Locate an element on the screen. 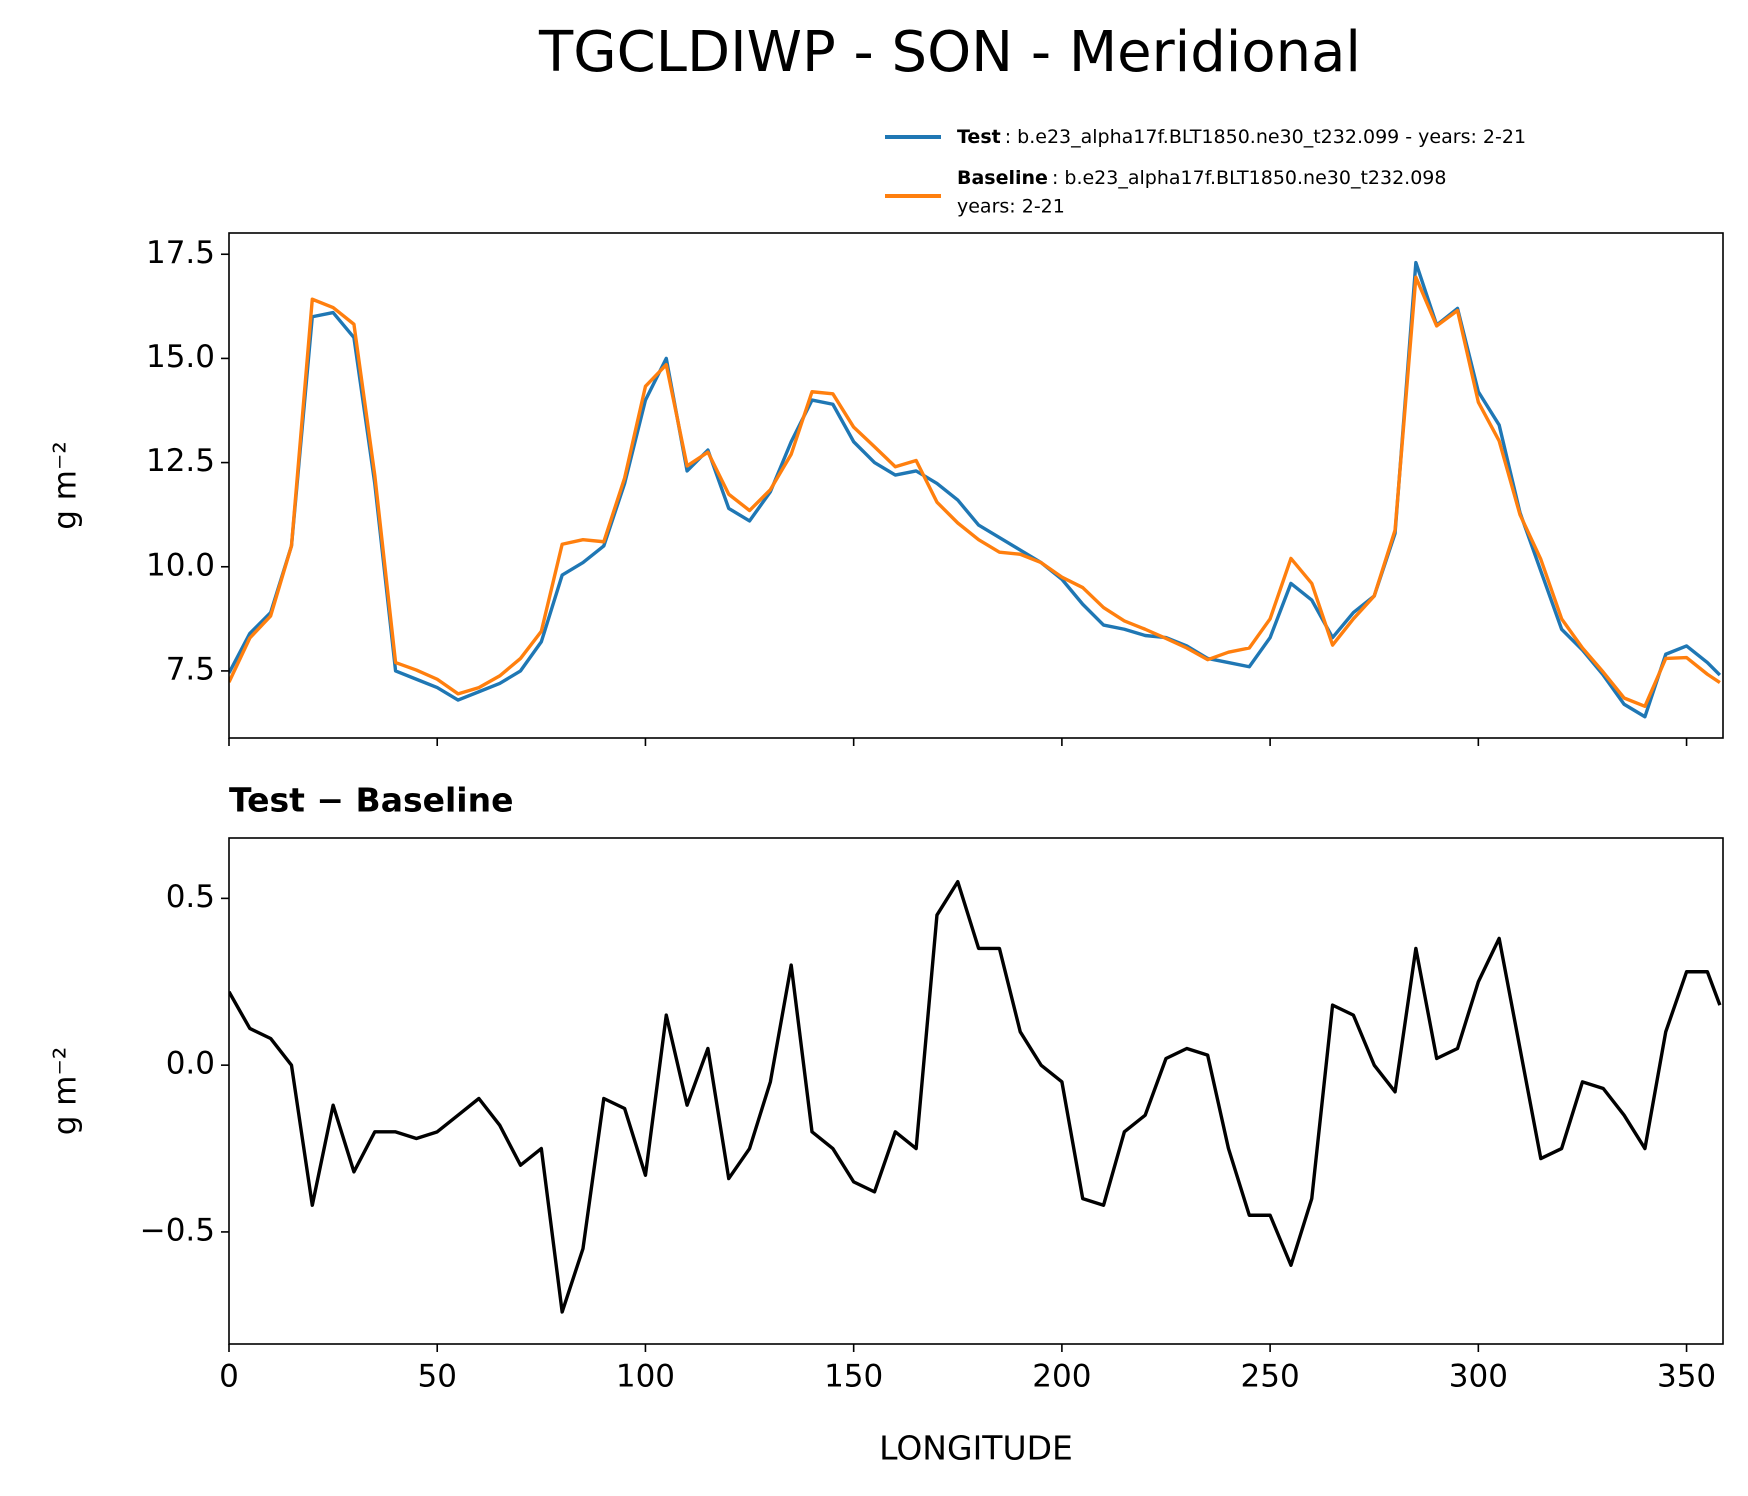 This screenshot has width=1748, height=1496. y-tick-label: 7.5 is located at coordinates (190, 669).